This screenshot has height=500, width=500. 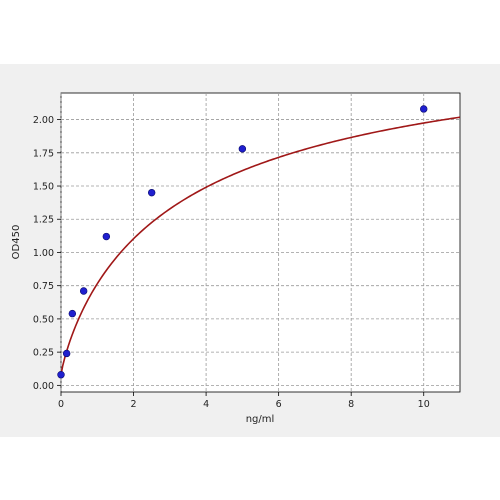 I want to click on y-axis-label: OD450, so click(x=16, y=242).